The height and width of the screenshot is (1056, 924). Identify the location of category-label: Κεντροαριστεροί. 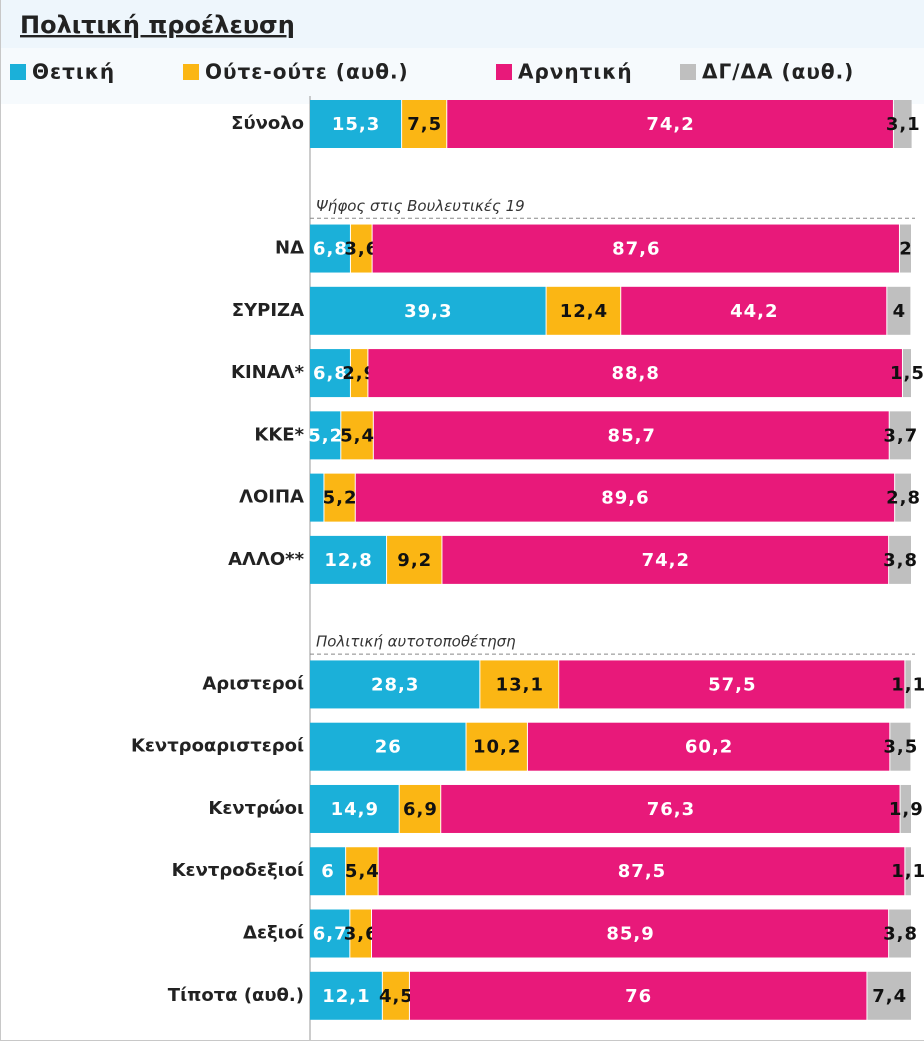
(217, 746).